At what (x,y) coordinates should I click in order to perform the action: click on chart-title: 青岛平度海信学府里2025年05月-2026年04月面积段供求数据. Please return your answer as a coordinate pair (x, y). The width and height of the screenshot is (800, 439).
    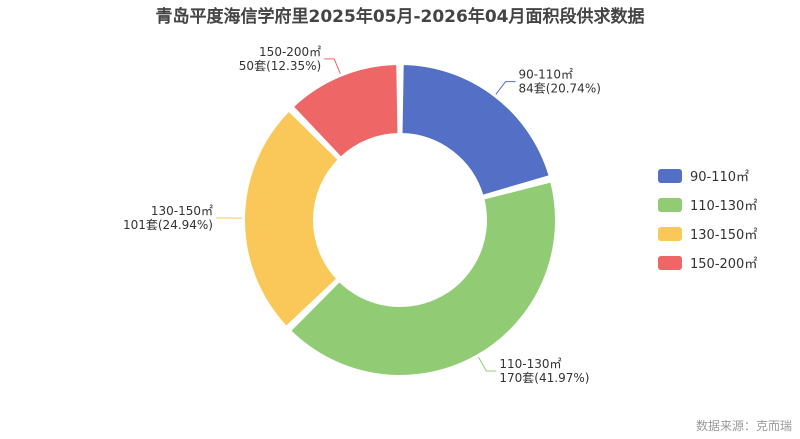
    Looking at the image, I should click on (400, 16).